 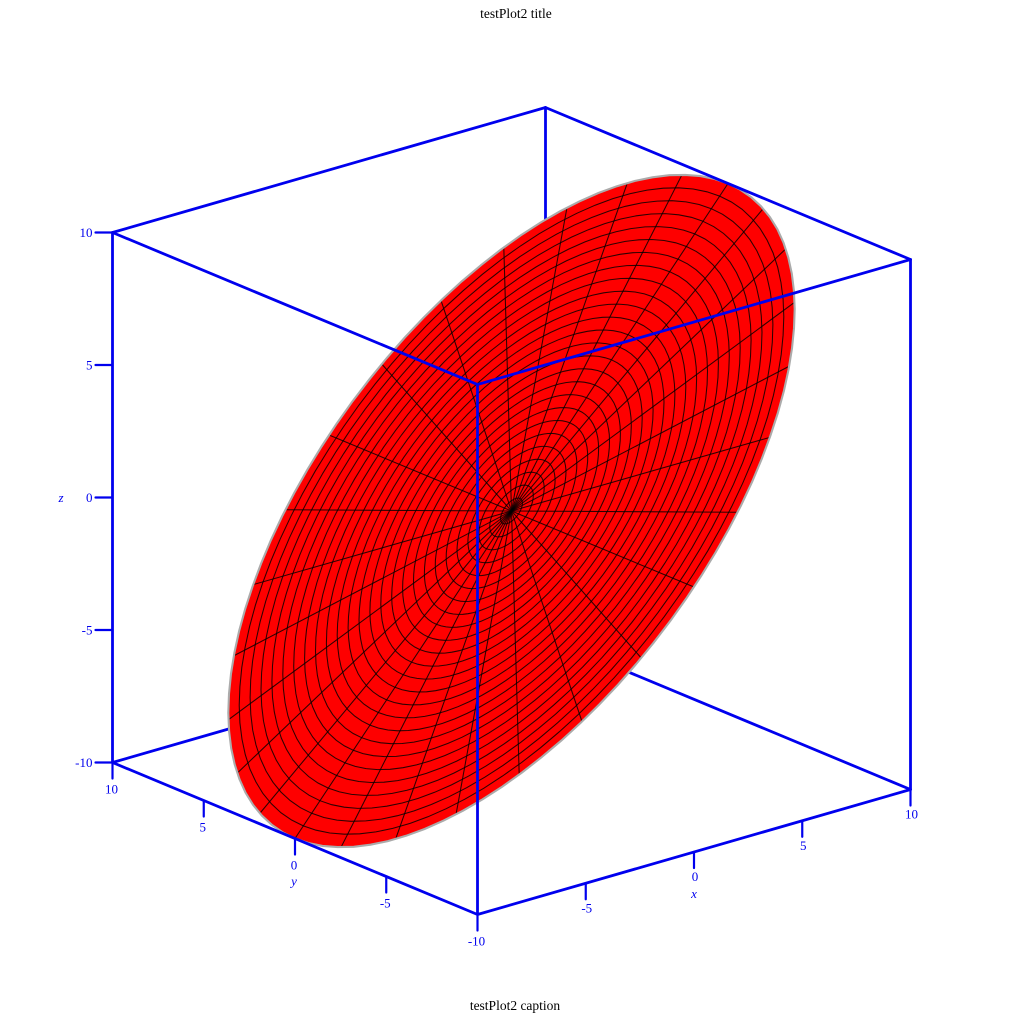 I want to click on y-tick-label: 10, so click(x=111, y=789).